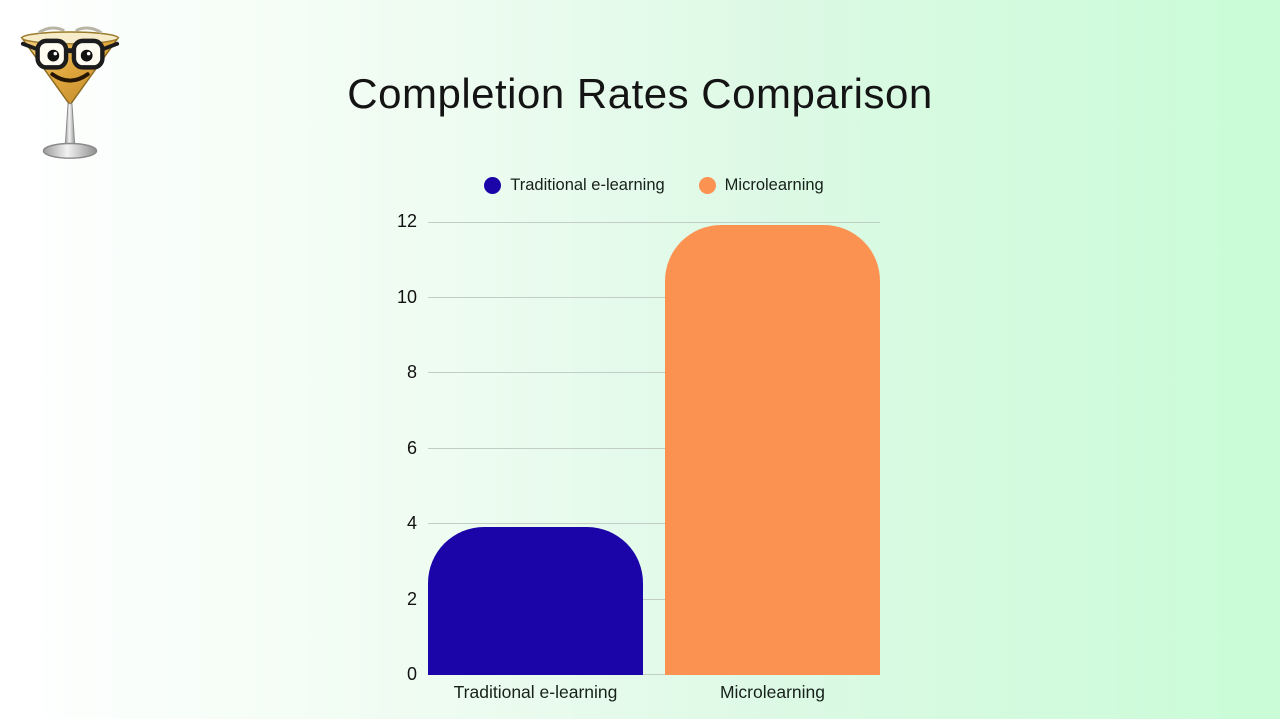  What do you see at coordinates (535, 601) in the screenshot?
I see `bar-traditional-e-learning` at bounding box center [535, 601].